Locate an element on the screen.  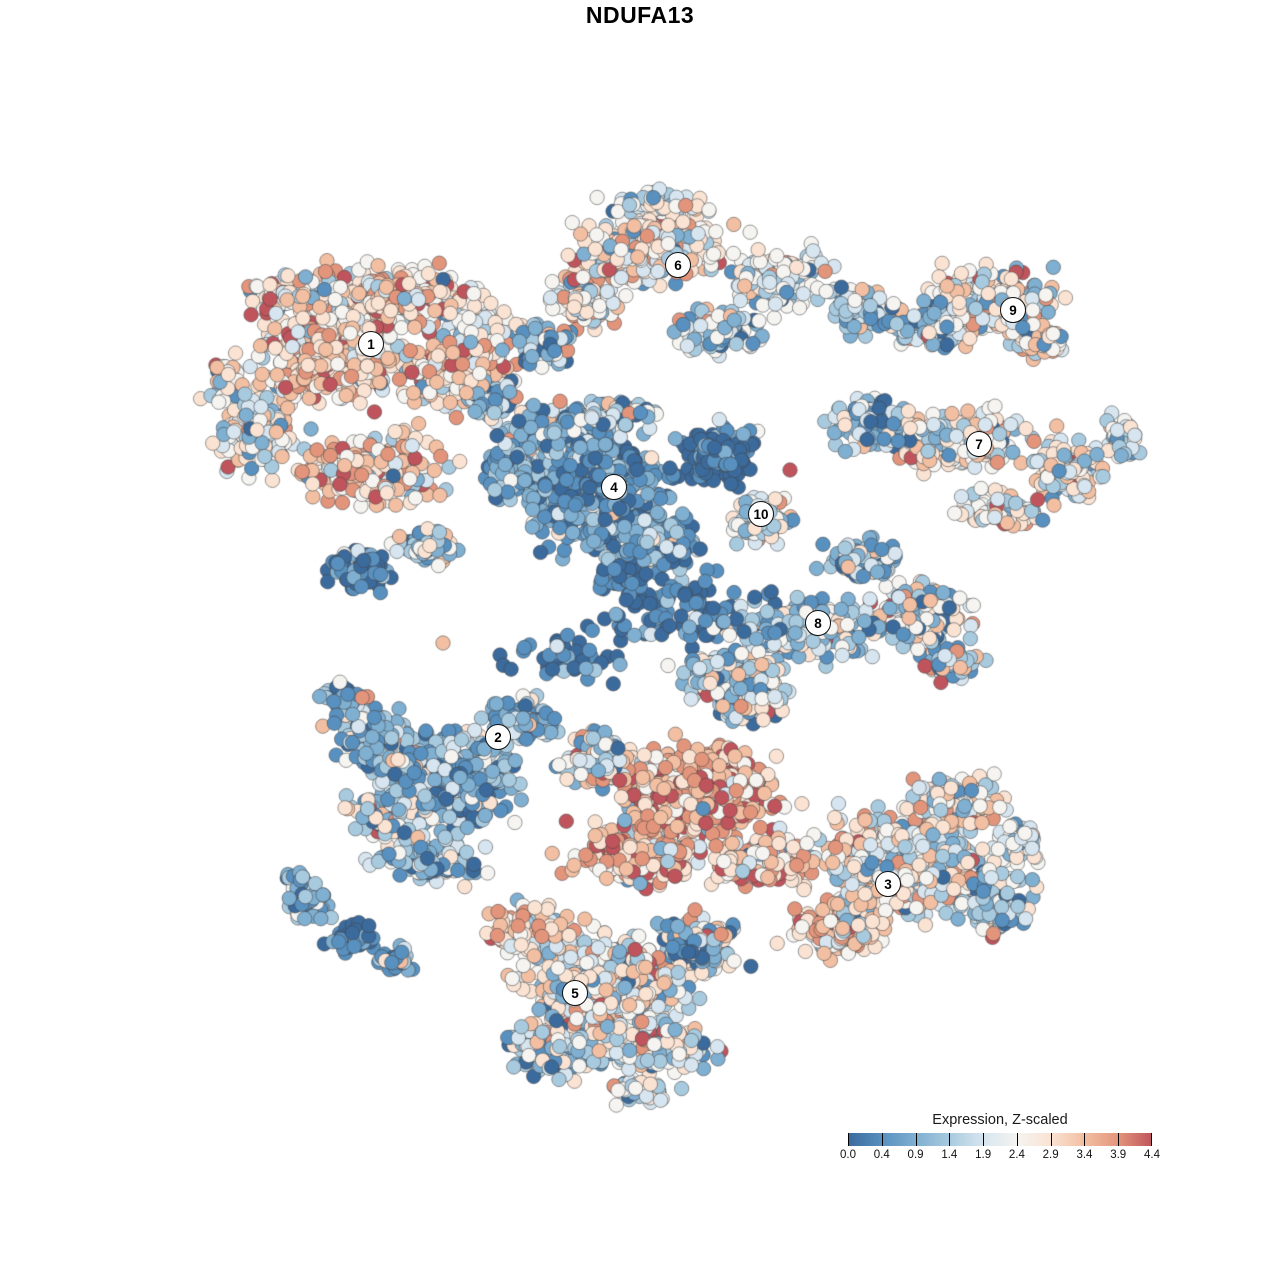
legend-tick-marks is located at coordinates (1000, 1139).